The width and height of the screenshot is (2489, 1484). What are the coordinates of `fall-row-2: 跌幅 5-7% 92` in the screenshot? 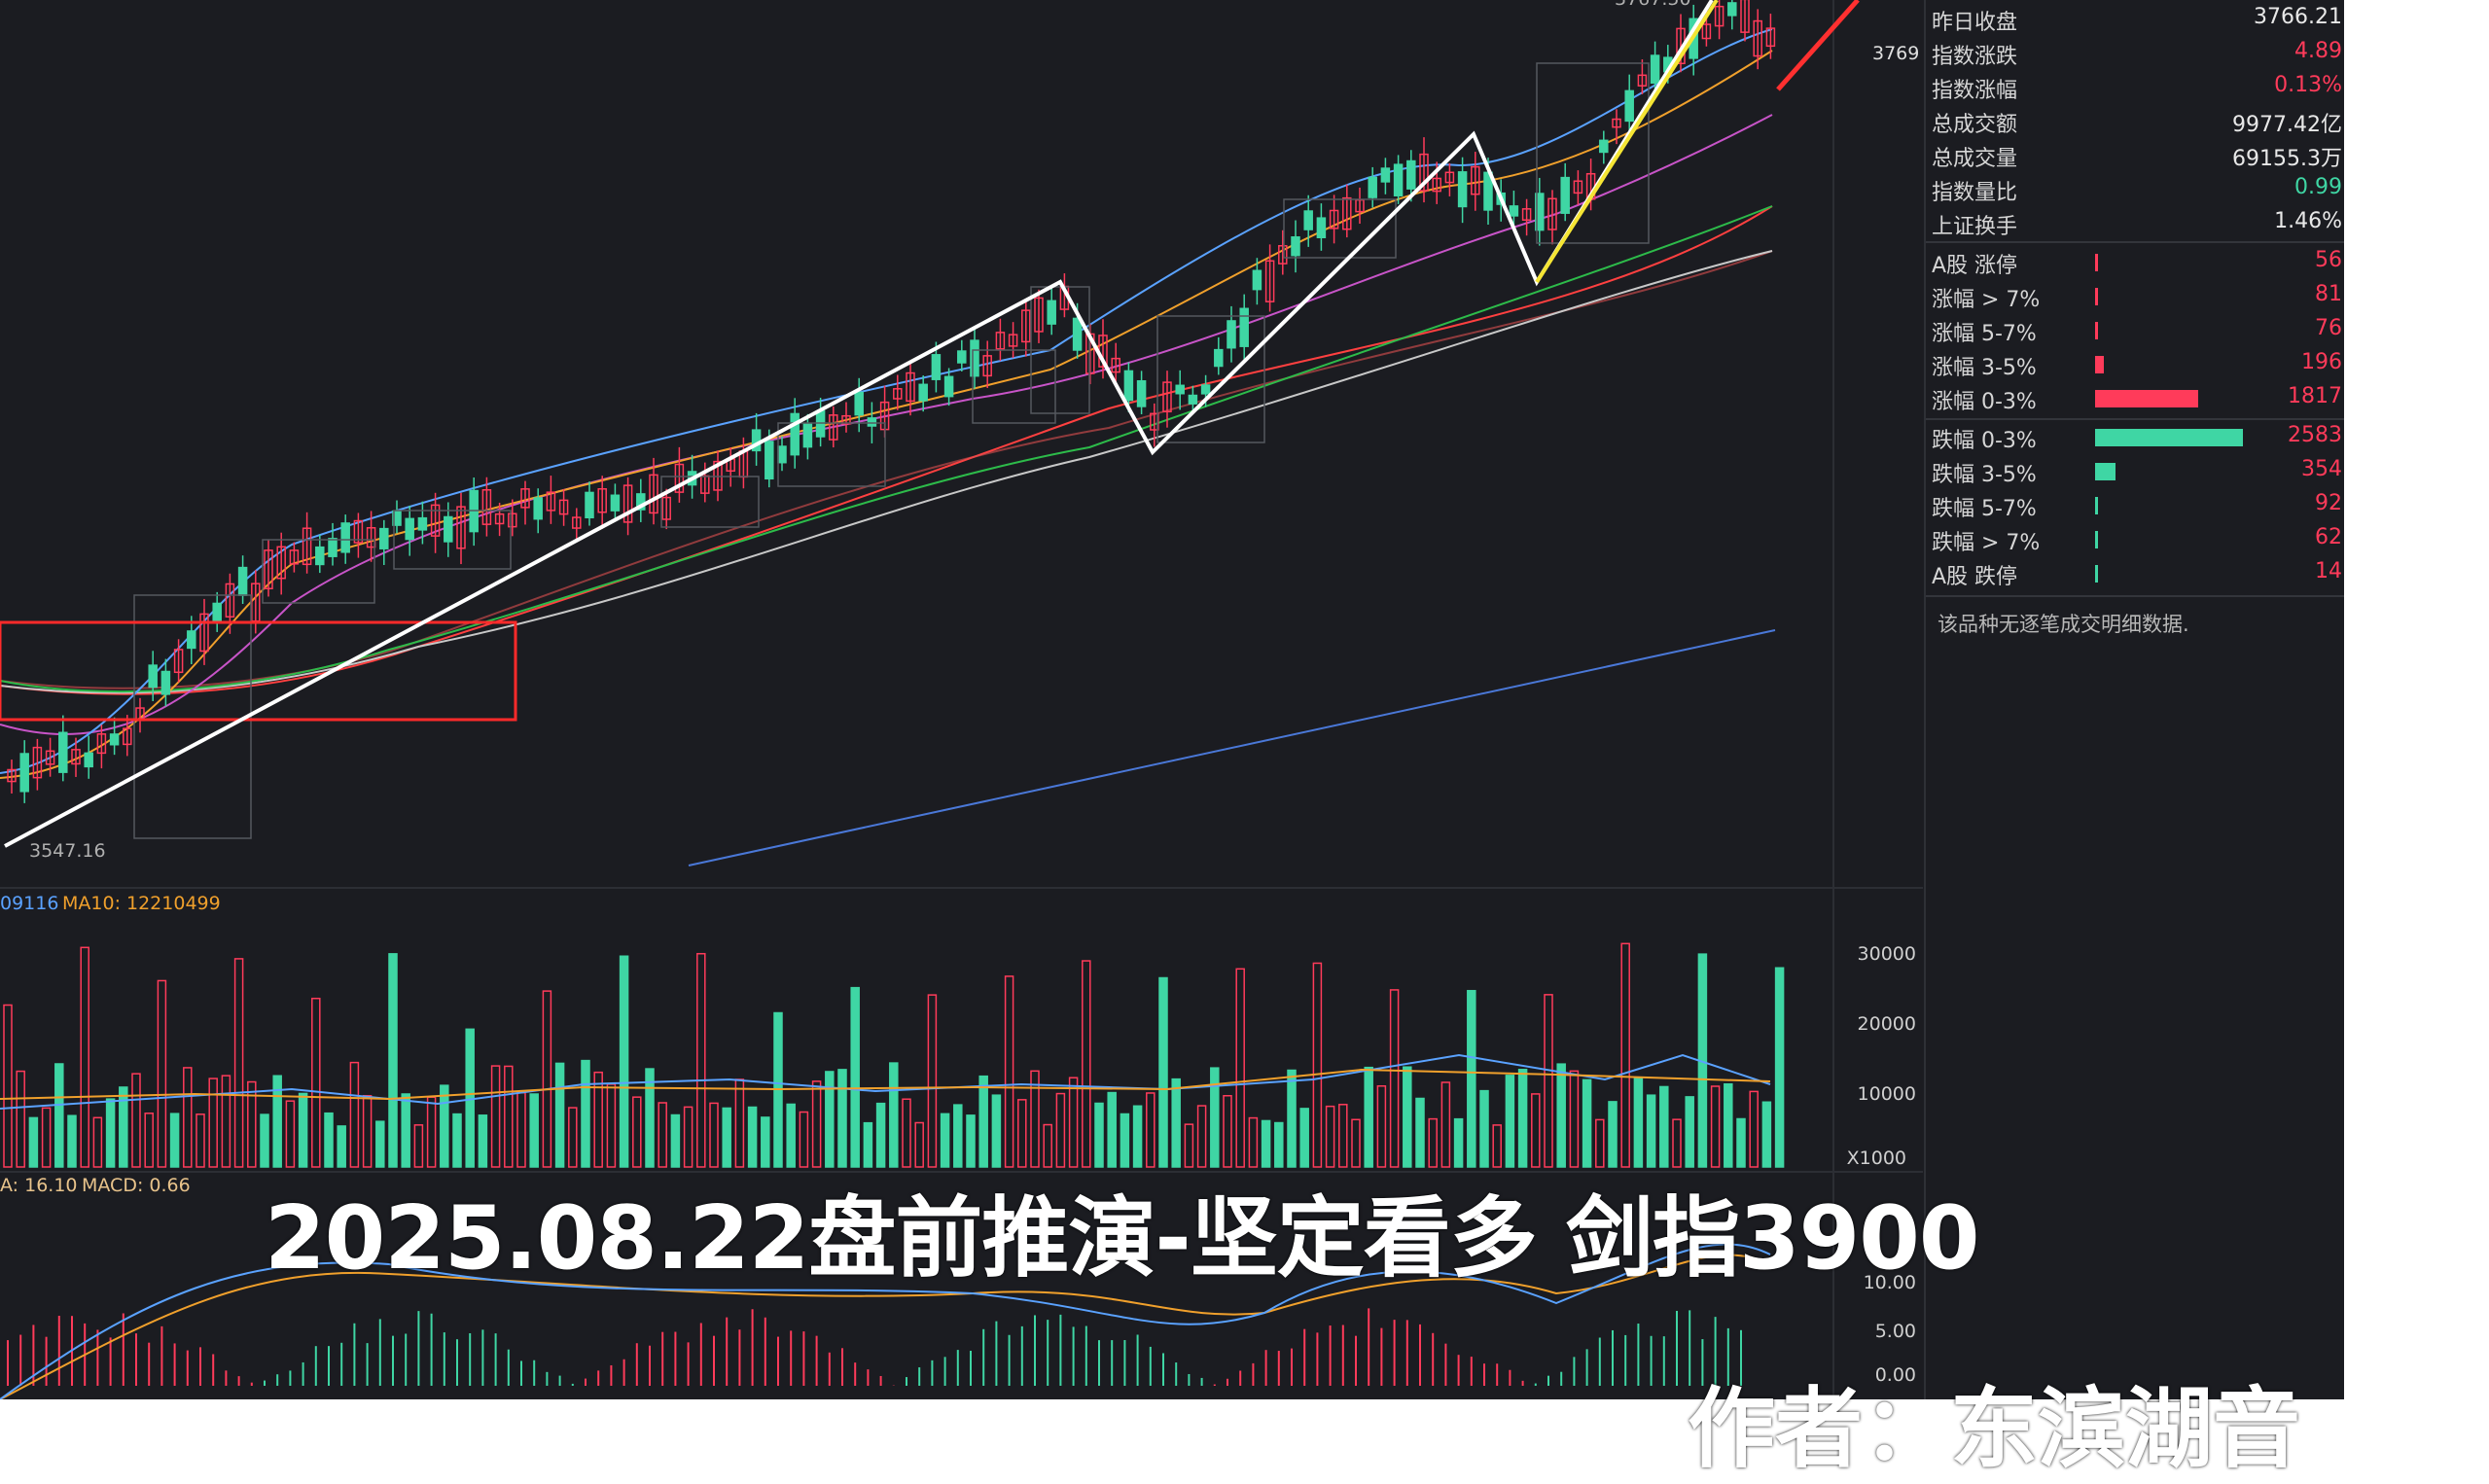 It's located at (2135, 505).